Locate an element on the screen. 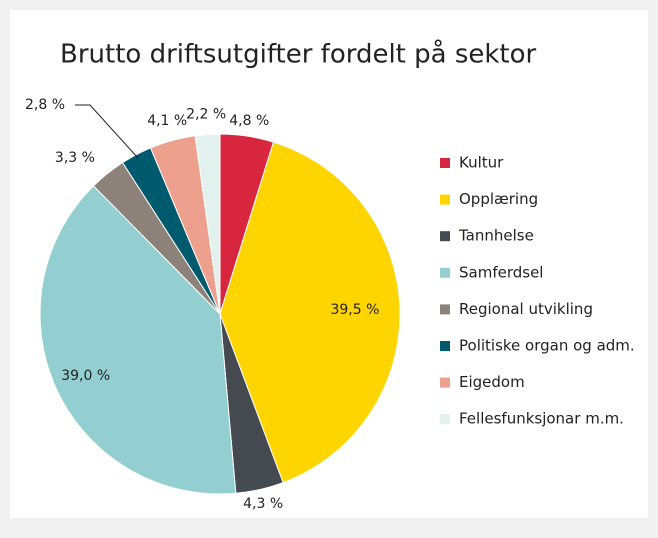 This screenshot has width=658, height=538. data-label: 3,3 % is located at coordinates (75, 158).